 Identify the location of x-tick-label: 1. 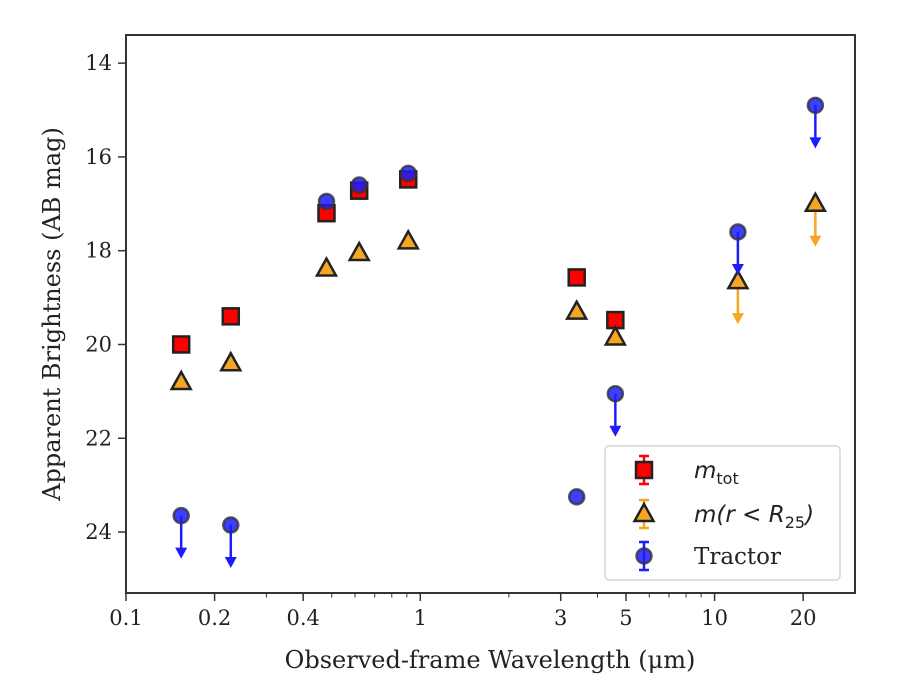
(420, 618).